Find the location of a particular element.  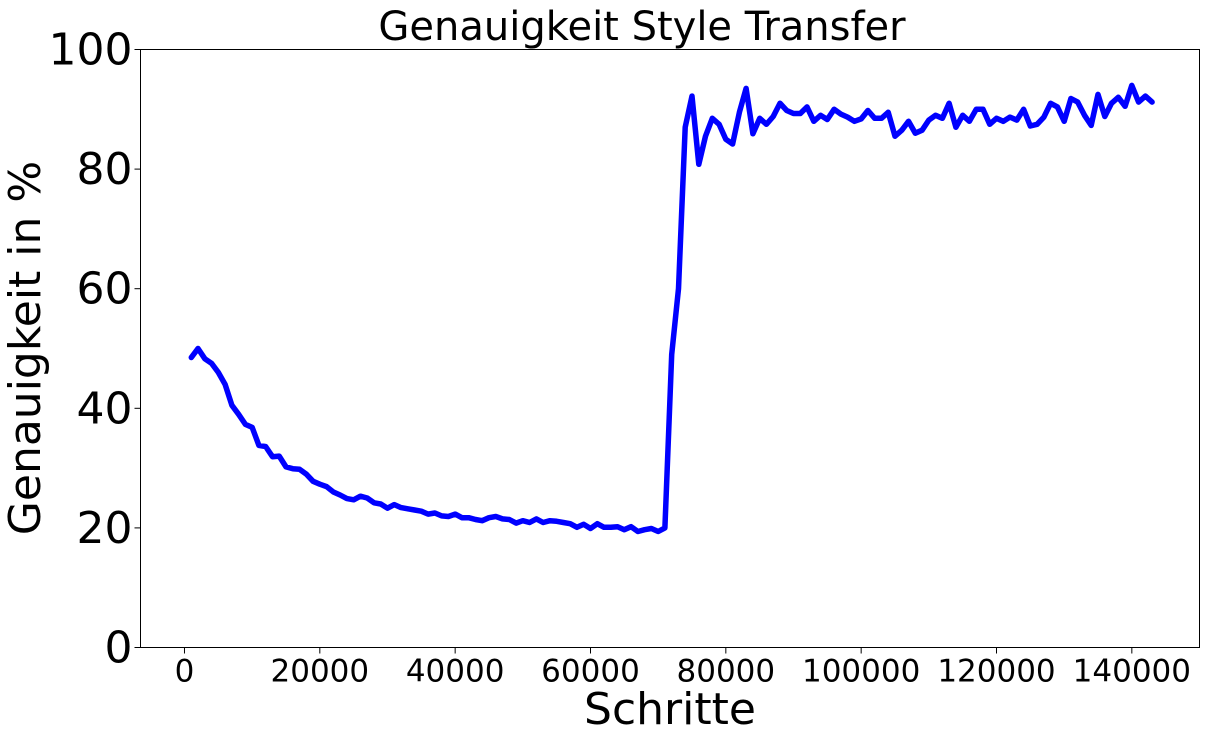

x-tick-label: 140000 is located at coordinates (1132, 672).